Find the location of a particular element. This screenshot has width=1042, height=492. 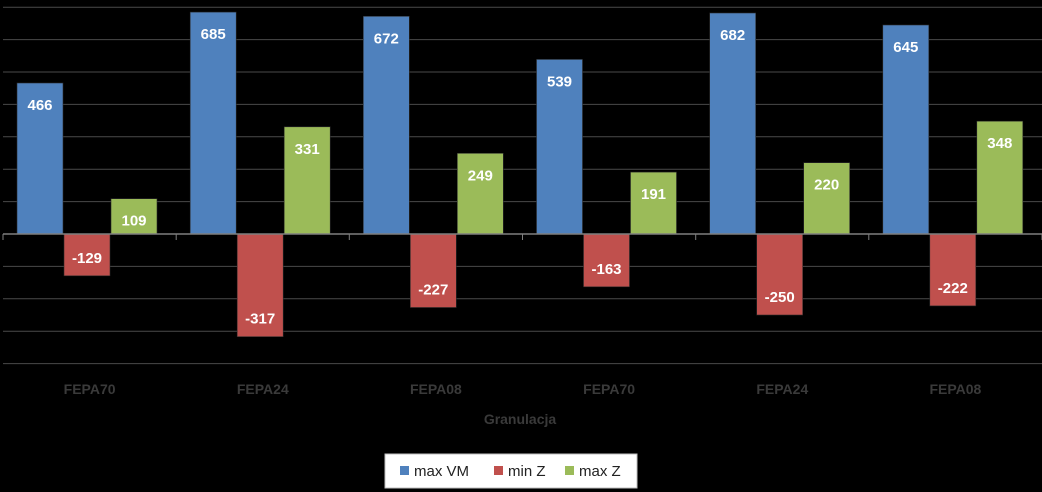

data-label: 249 is located at coordinates (480, 175).